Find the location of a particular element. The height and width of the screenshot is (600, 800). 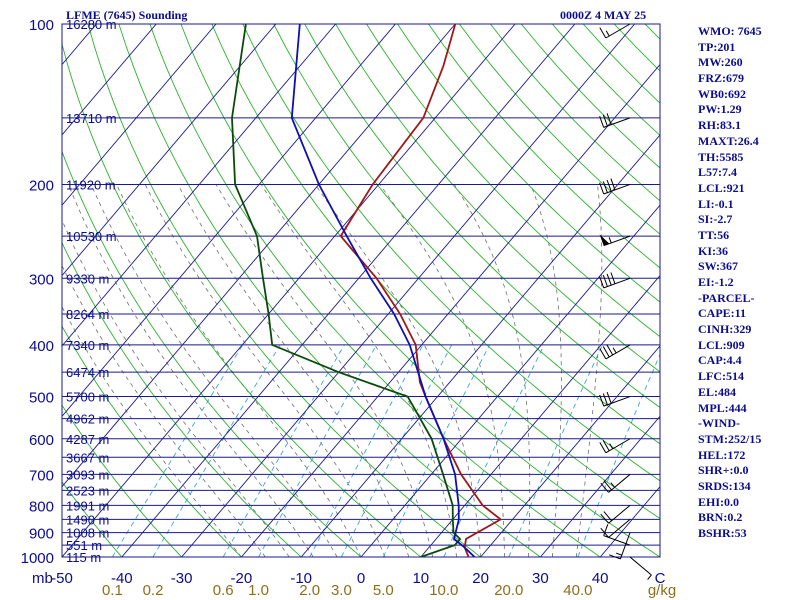

dry-adiabat-line is located at coordinates (621, 64).